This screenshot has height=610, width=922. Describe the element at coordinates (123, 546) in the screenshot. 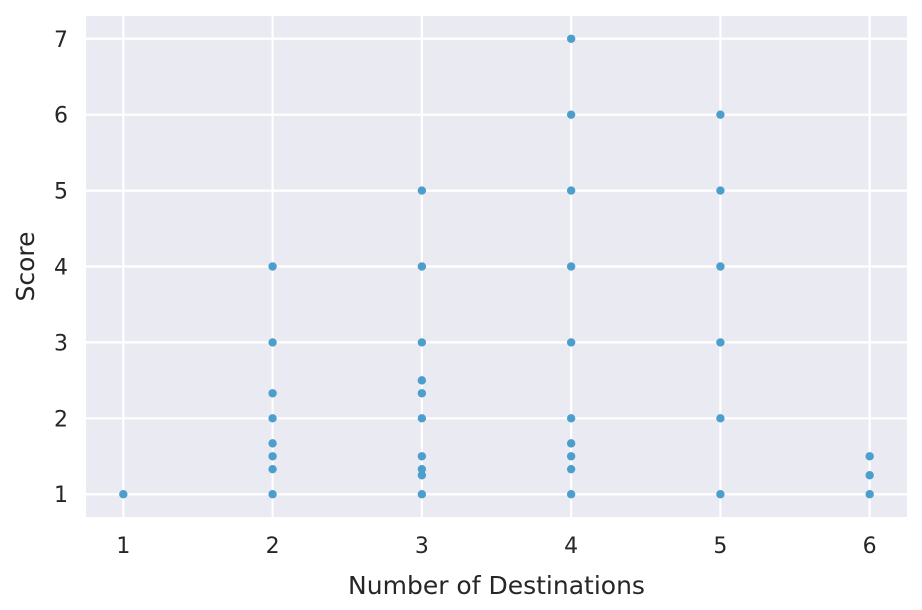

I see `x-tick-label: 1` at that location.